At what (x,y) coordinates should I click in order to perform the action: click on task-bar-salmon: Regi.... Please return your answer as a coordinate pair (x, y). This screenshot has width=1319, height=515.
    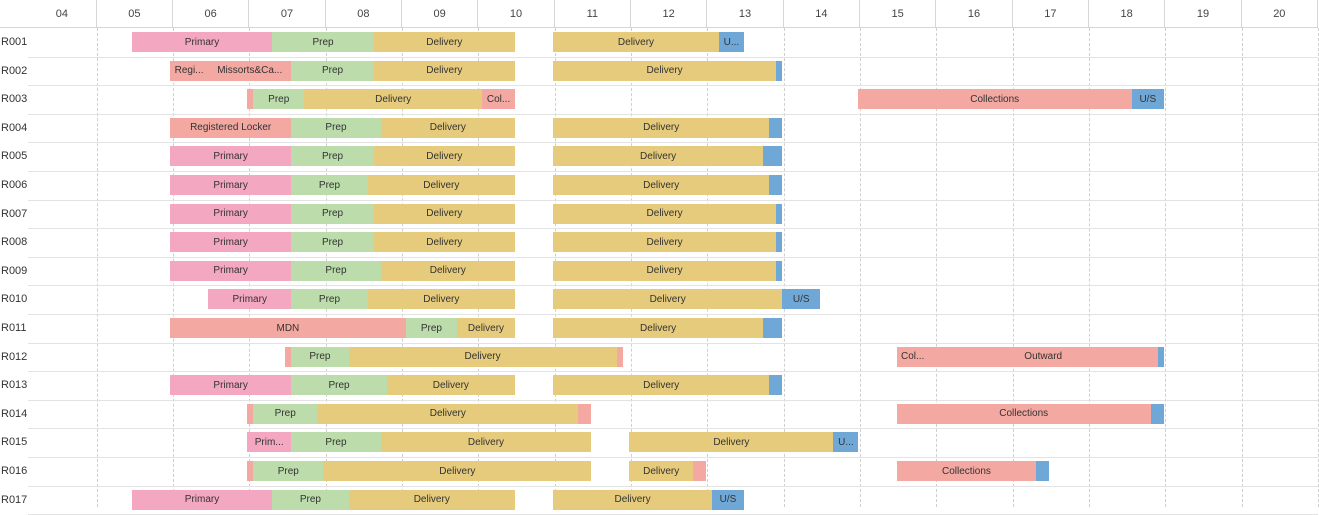
    Looking at the image, I should click on (189, 70).